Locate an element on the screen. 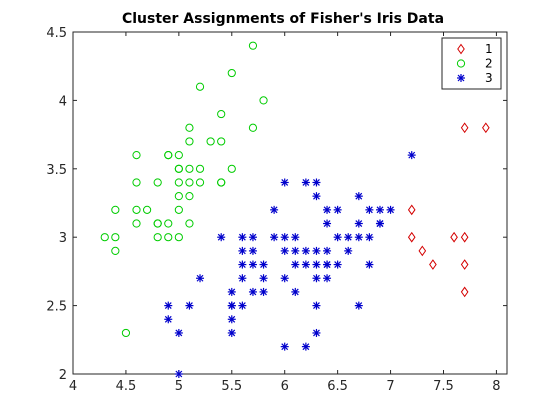  x-tick-label: 4.5 is located at coordinates (126, 386).